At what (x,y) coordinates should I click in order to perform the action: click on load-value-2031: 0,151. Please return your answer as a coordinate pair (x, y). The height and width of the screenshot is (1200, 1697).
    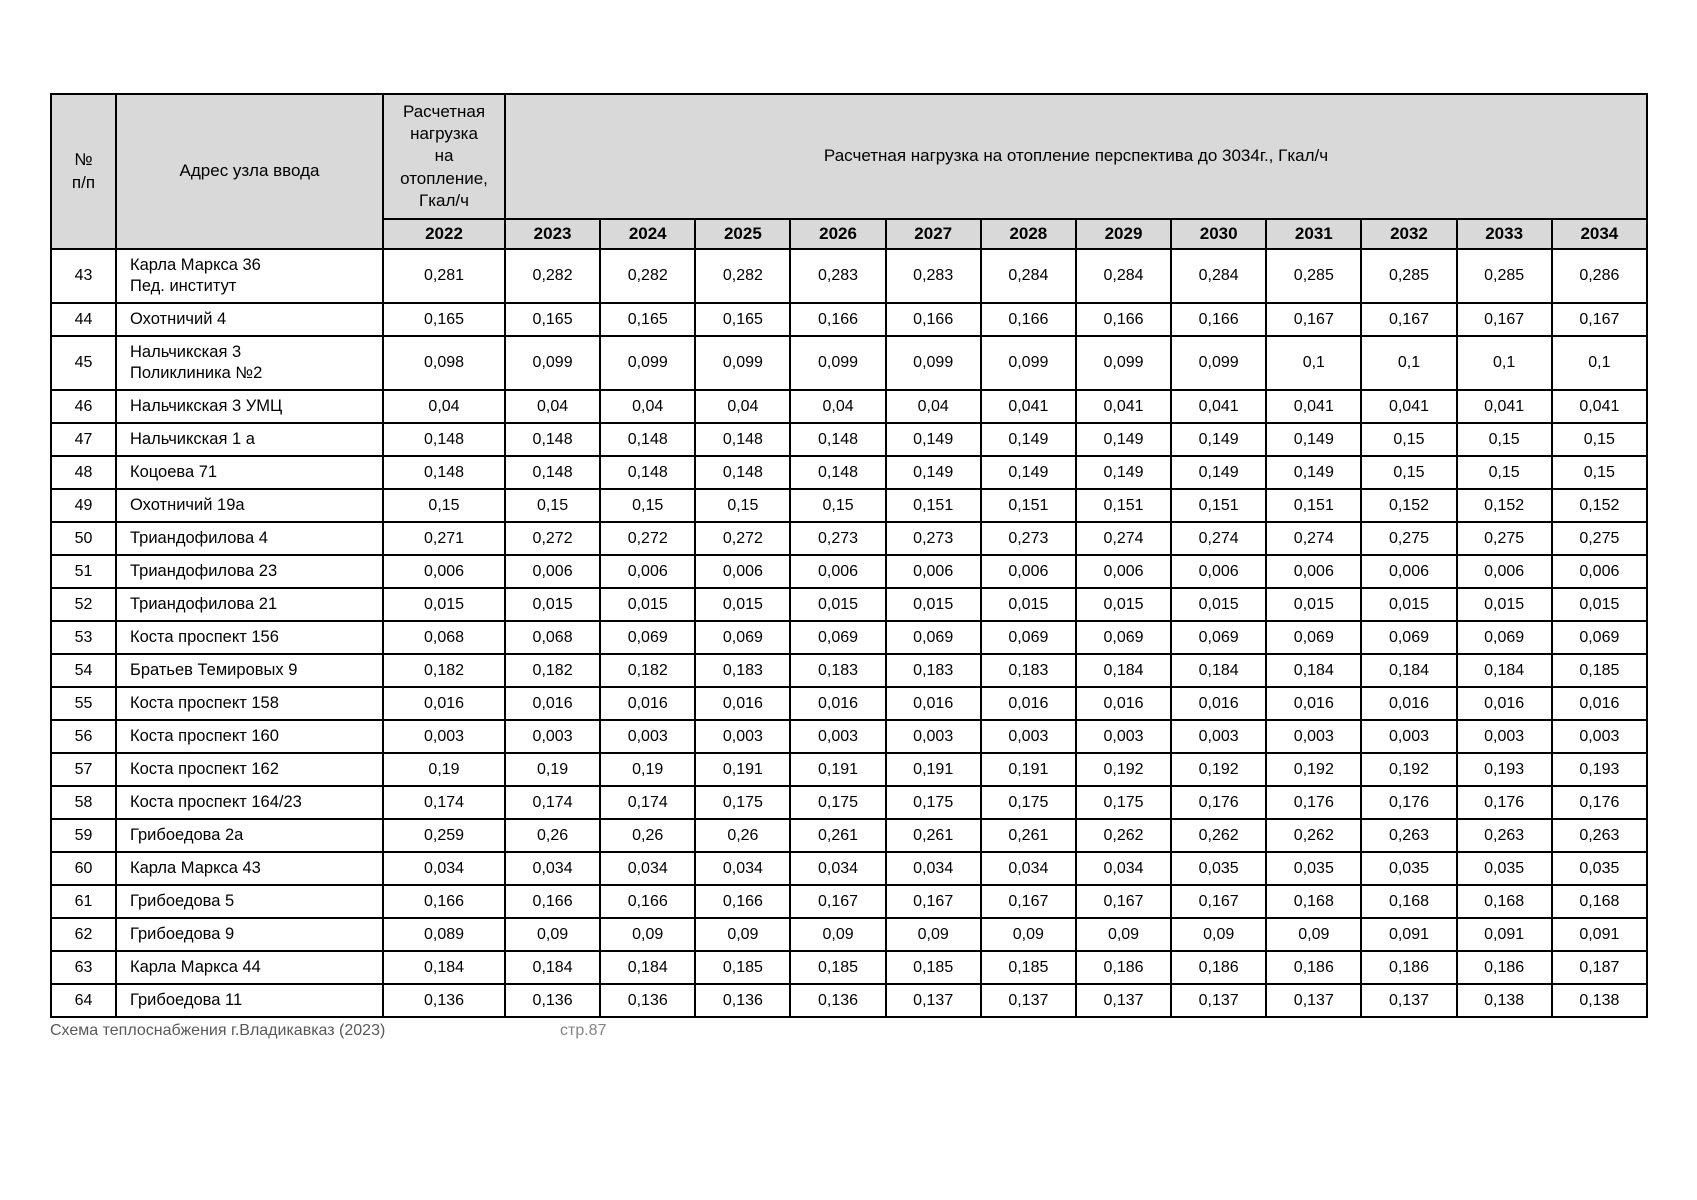
    Looking at the image, I should click on (1314, 505).